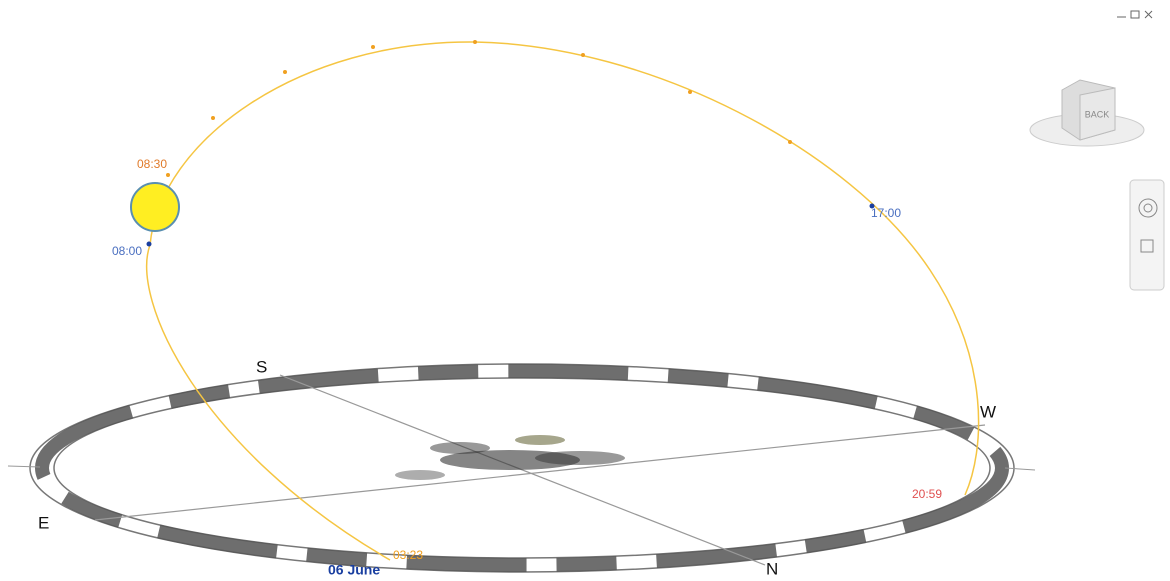 The image size is (1170, 581). I want to click on time-label: 08:30, so click(152, 164).